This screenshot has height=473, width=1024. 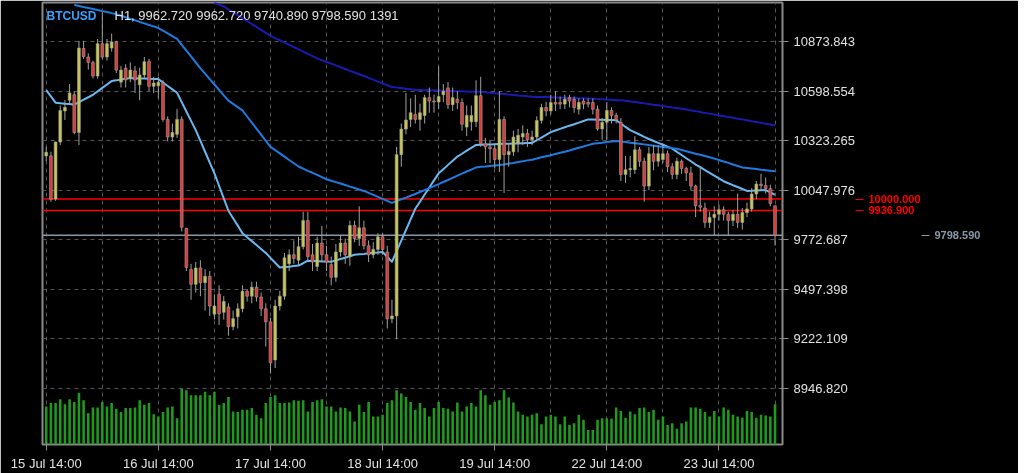 I want to click on x-tick-label: 19 Jul 14:00, so click(x=495, y=463).